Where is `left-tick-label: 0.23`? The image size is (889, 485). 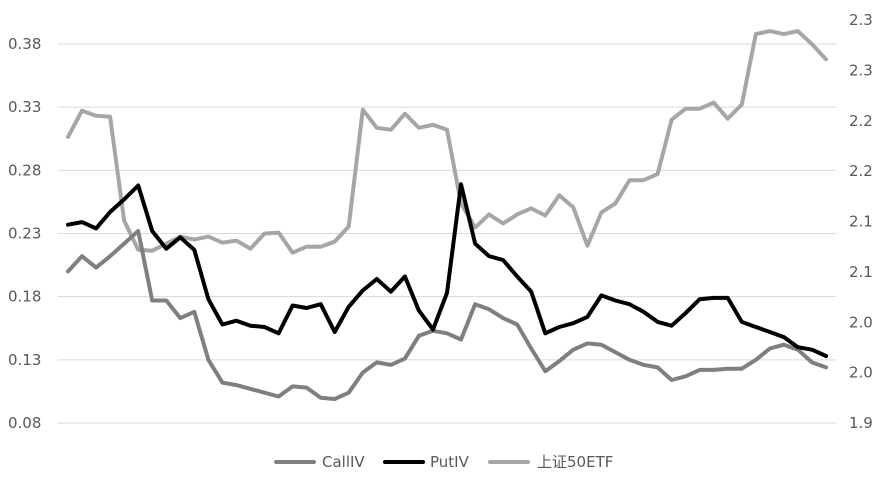 left-tick-label: 0.23 is located at coordinates (24, 234).